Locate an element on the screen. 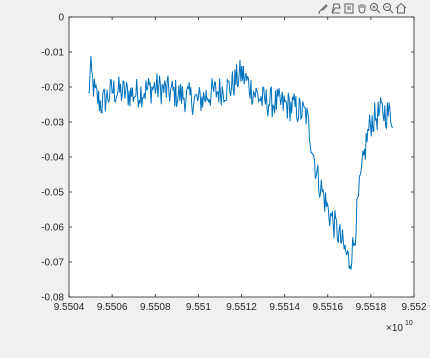 The width and height of the screenshot is (430, 358). x-tick-label: 9.5516 is located at coordinates (327, 307).